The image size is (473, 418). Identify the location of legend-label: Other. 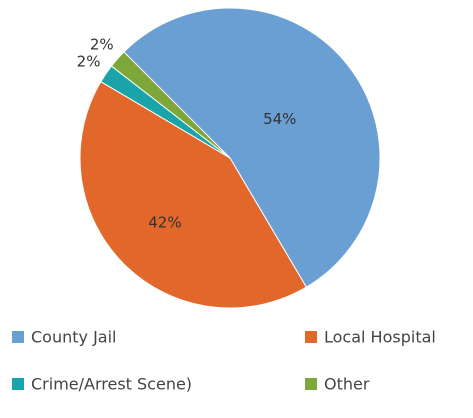
(347, 384).